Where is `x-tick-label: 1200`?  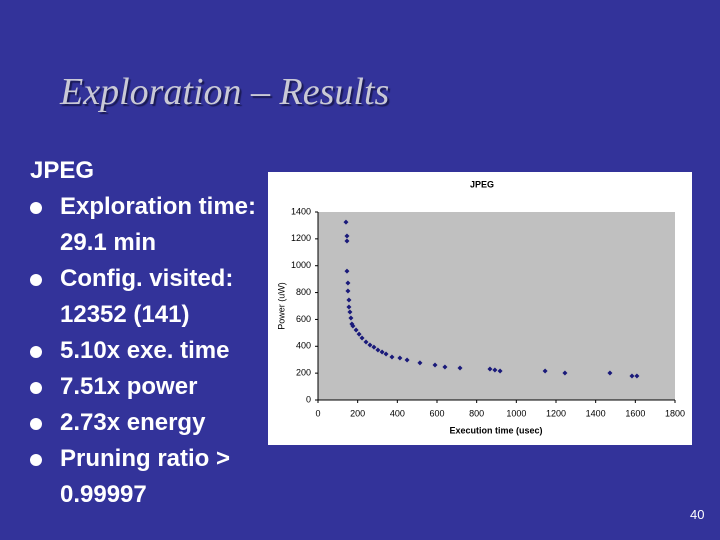 x-tick-label: 1200 is located at coordinates (556, 413).